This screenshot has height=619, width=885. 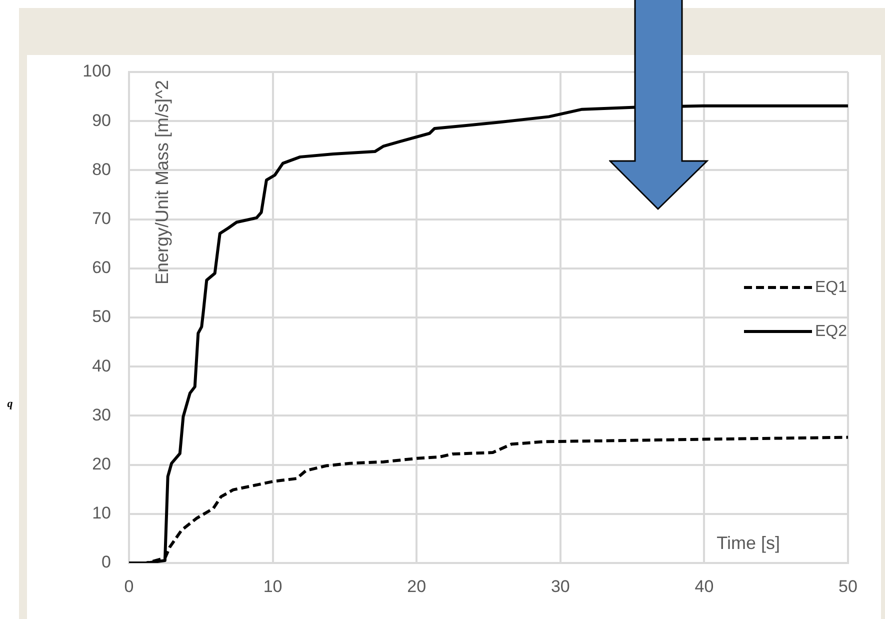 What do you see at coordinates (560, 586) in the screenshot?
I see `x-tick-label: 30` at bounding box center [560, 586].